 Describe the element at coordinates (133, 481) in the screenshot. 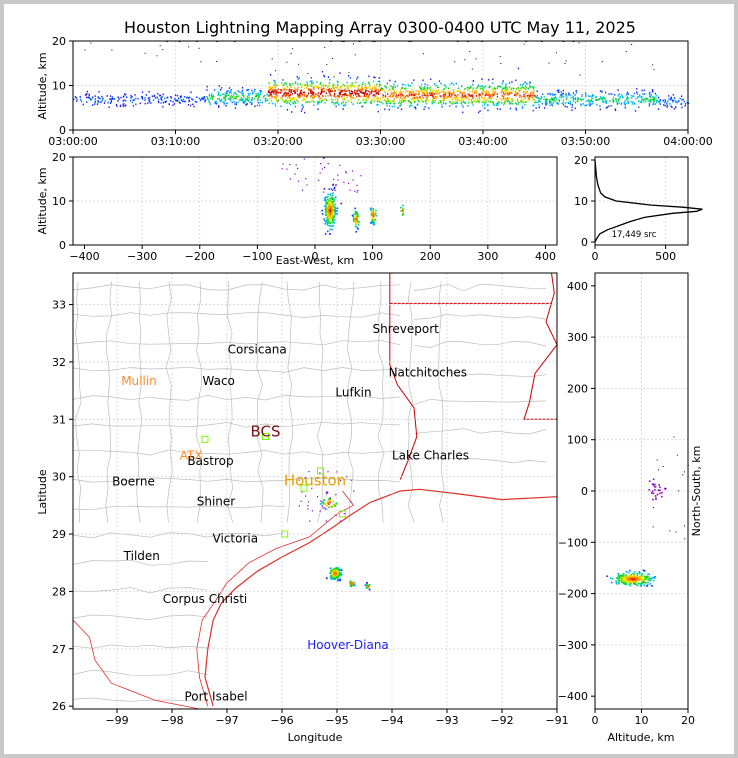

I see `city-label: Boerne` at that location.